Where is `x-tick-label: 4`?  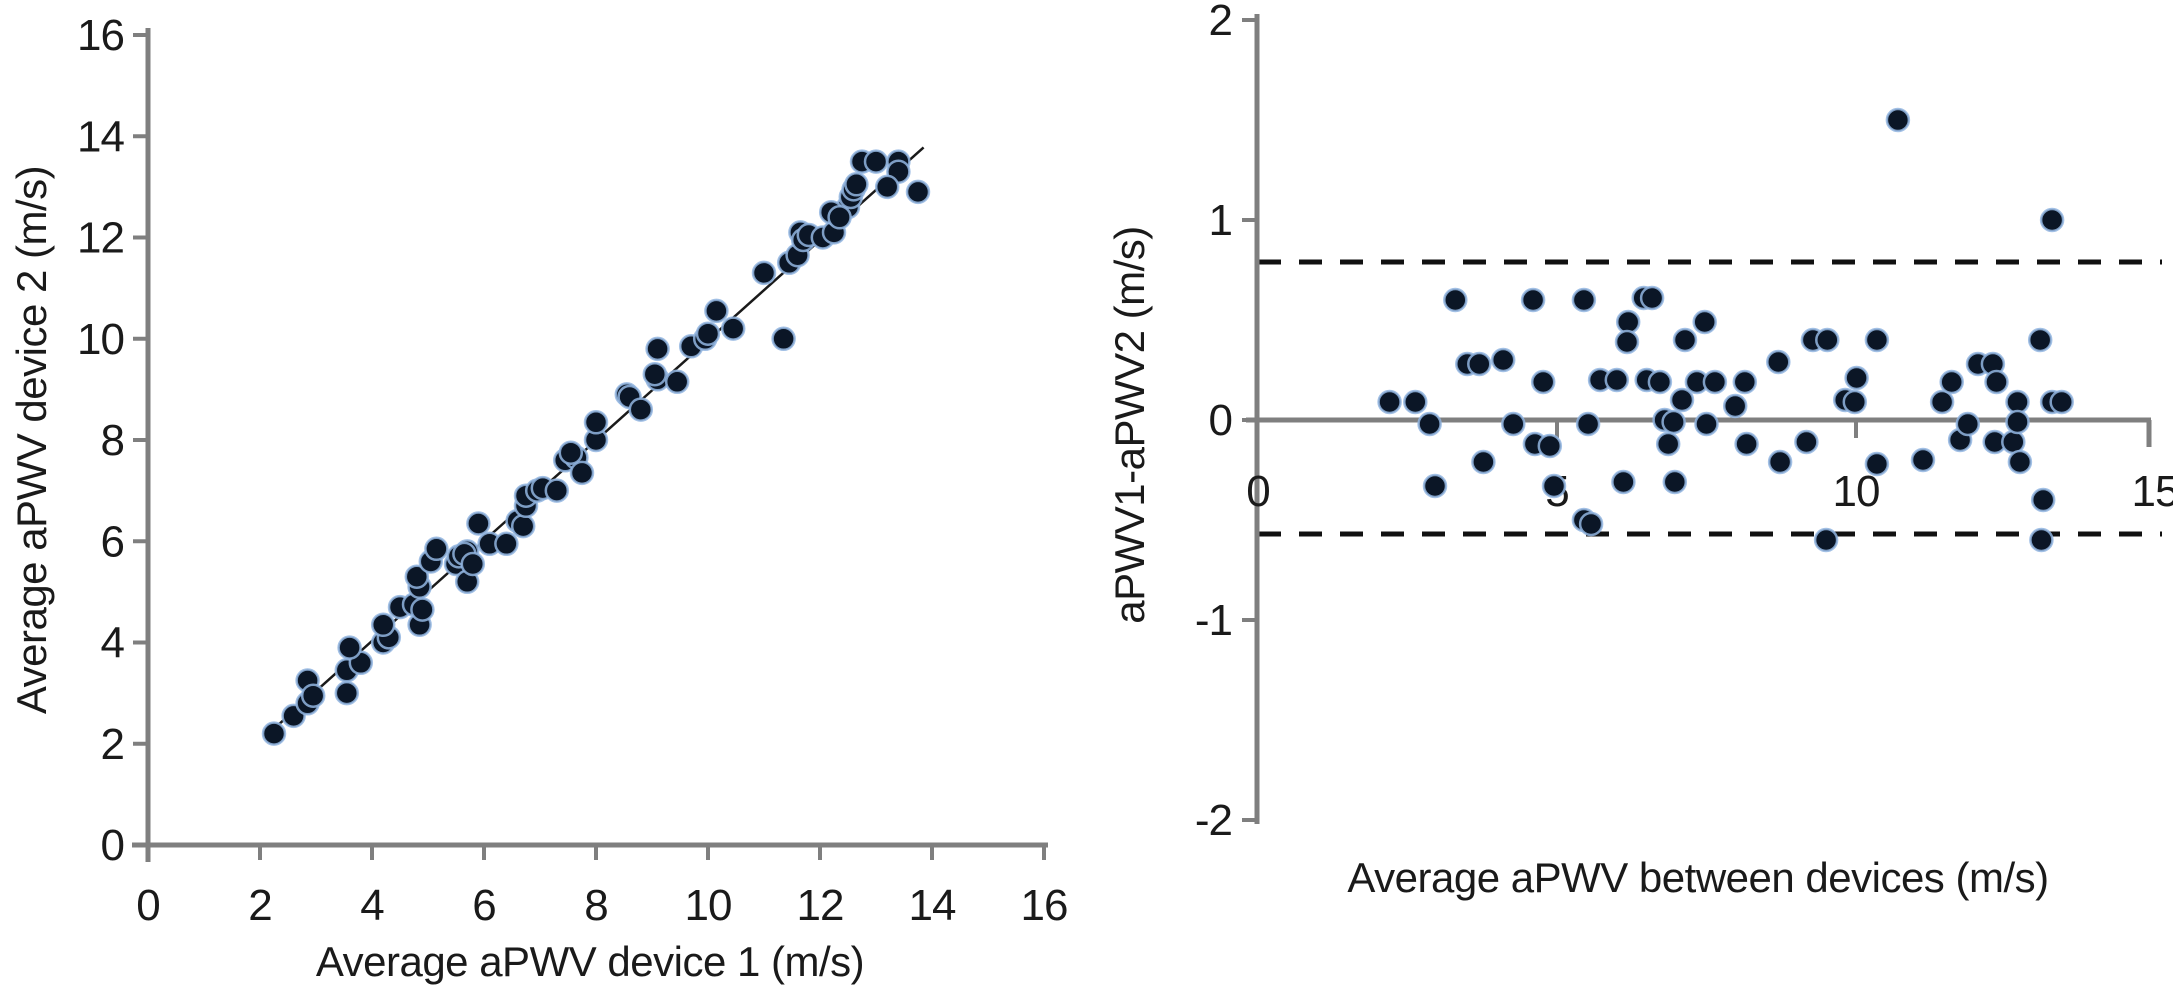
x-tick-label: 4 is located at coordinates (372, 905).